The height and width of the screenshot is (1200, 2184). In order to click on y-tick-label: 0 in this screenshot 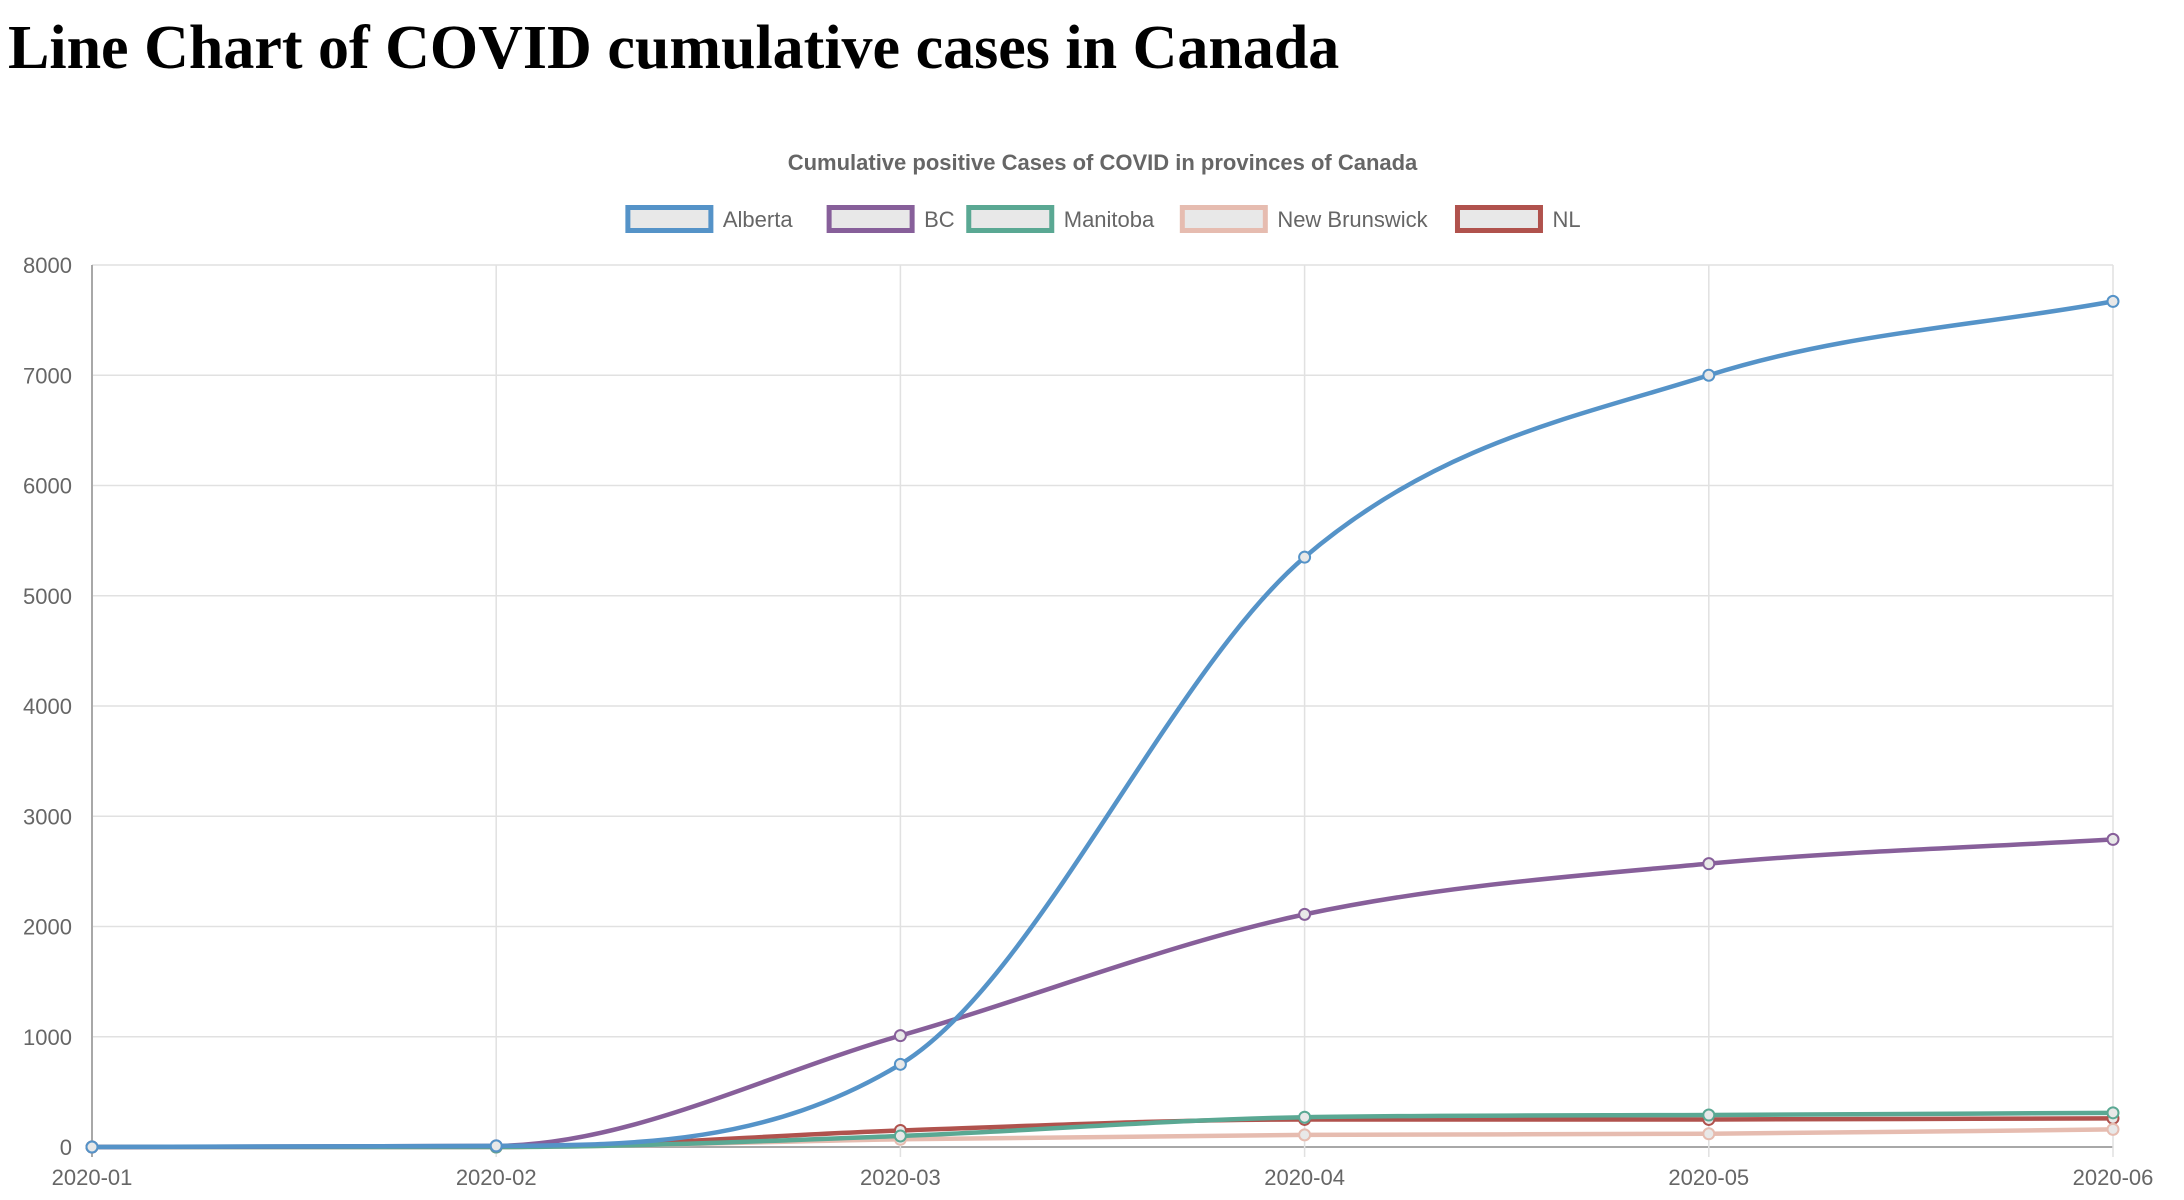, I will do `click(66, 1147)`.